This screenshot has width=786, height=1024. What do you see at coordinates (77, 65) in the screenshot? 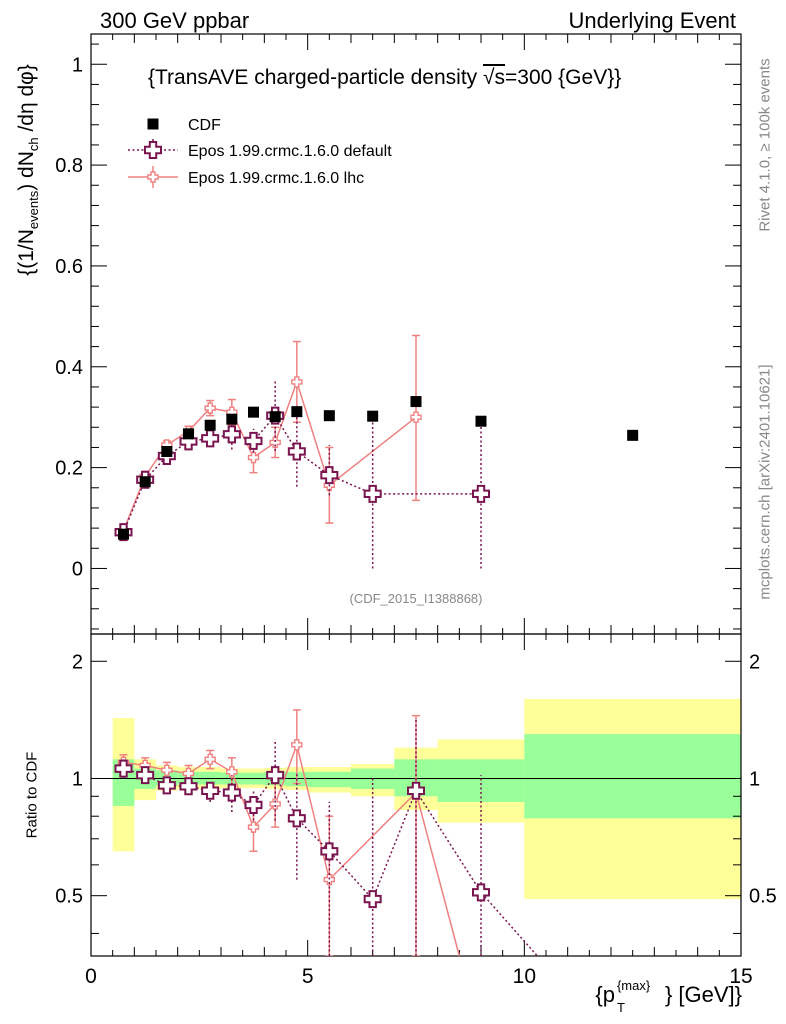
I see `y-tick-label-1: 1` at bounding box center [77, 65].